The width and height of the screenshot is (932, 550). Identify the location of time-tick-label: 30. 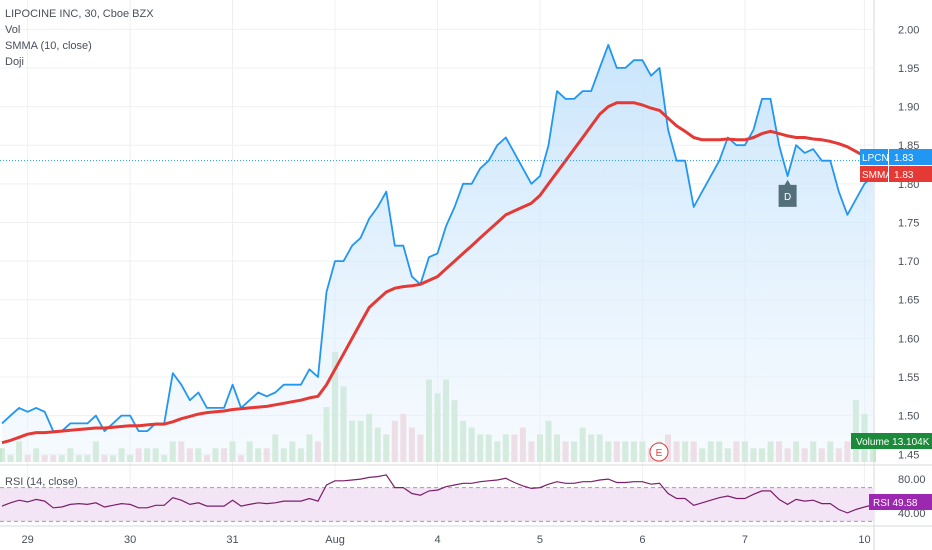
(130, 540).